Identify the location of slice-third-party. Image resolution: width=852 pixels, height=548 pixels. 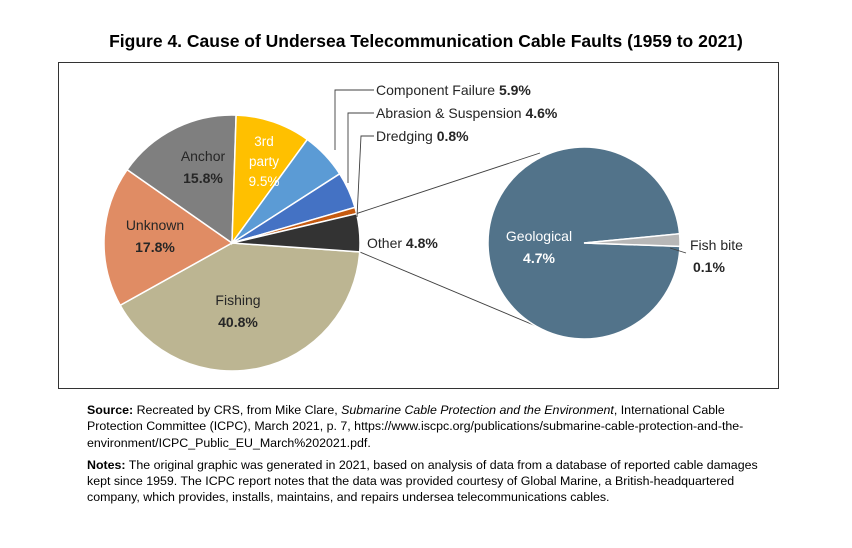
(270, 180).